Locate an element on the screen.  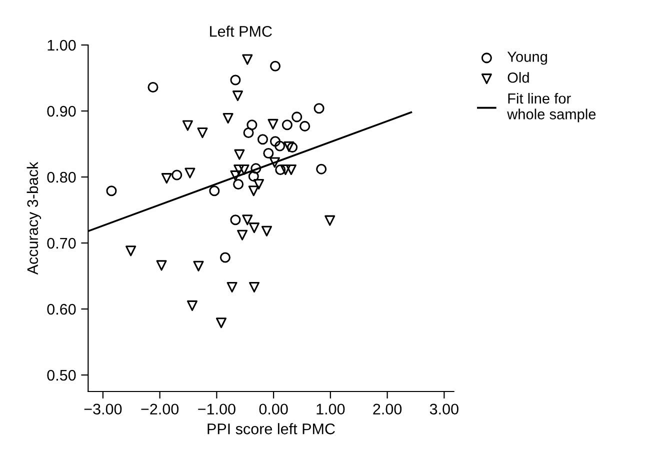
x-tick-label: −1.00 is located at coordinates (217, 409).